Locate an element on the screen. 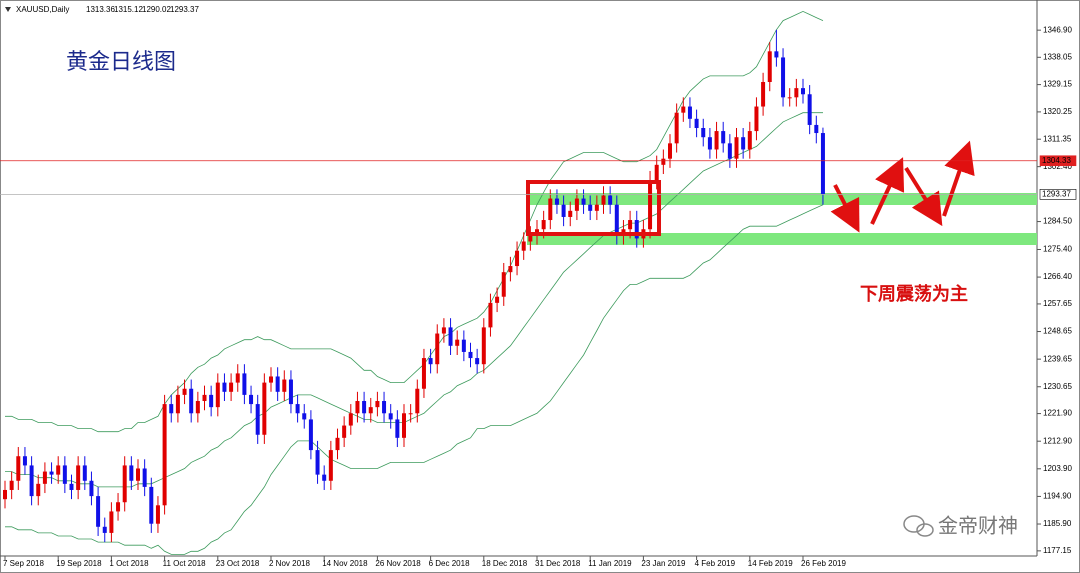 Image resolution: width=1080 pixels, height=573 pixels. forecast-arrows is located at coordinates (902, 186).